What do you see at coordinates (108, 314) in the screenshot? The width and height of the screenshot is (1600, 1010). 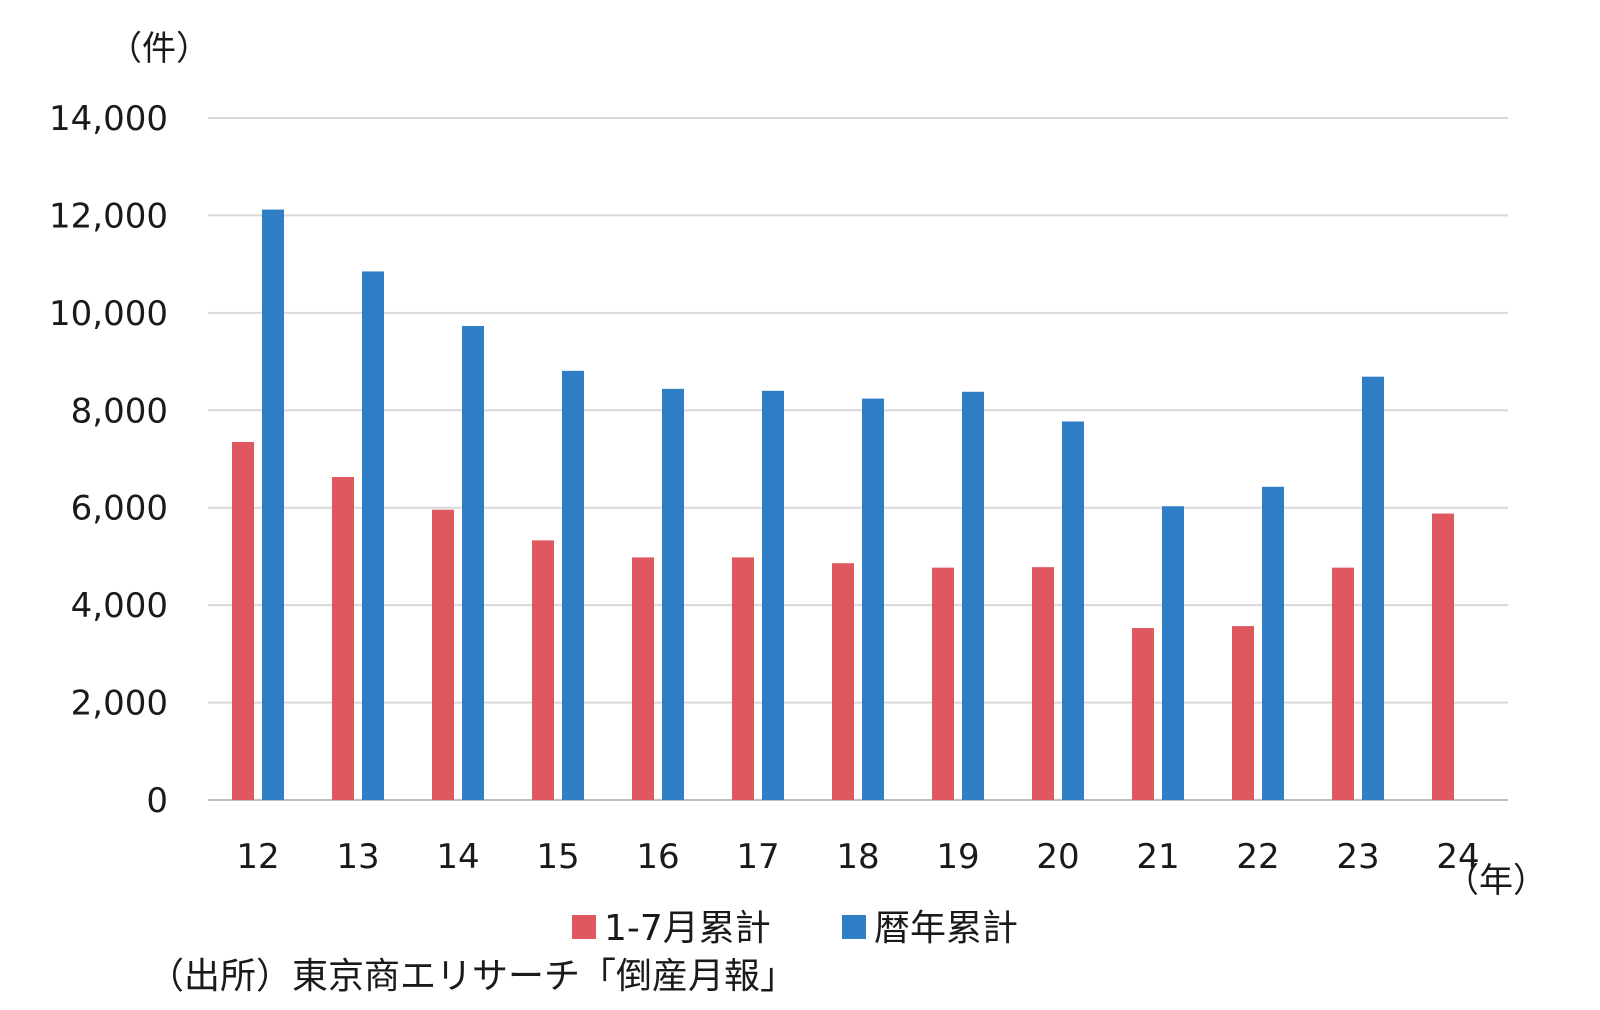 I see `y-tick-label: 10,000` at bounding box center [108, 314].